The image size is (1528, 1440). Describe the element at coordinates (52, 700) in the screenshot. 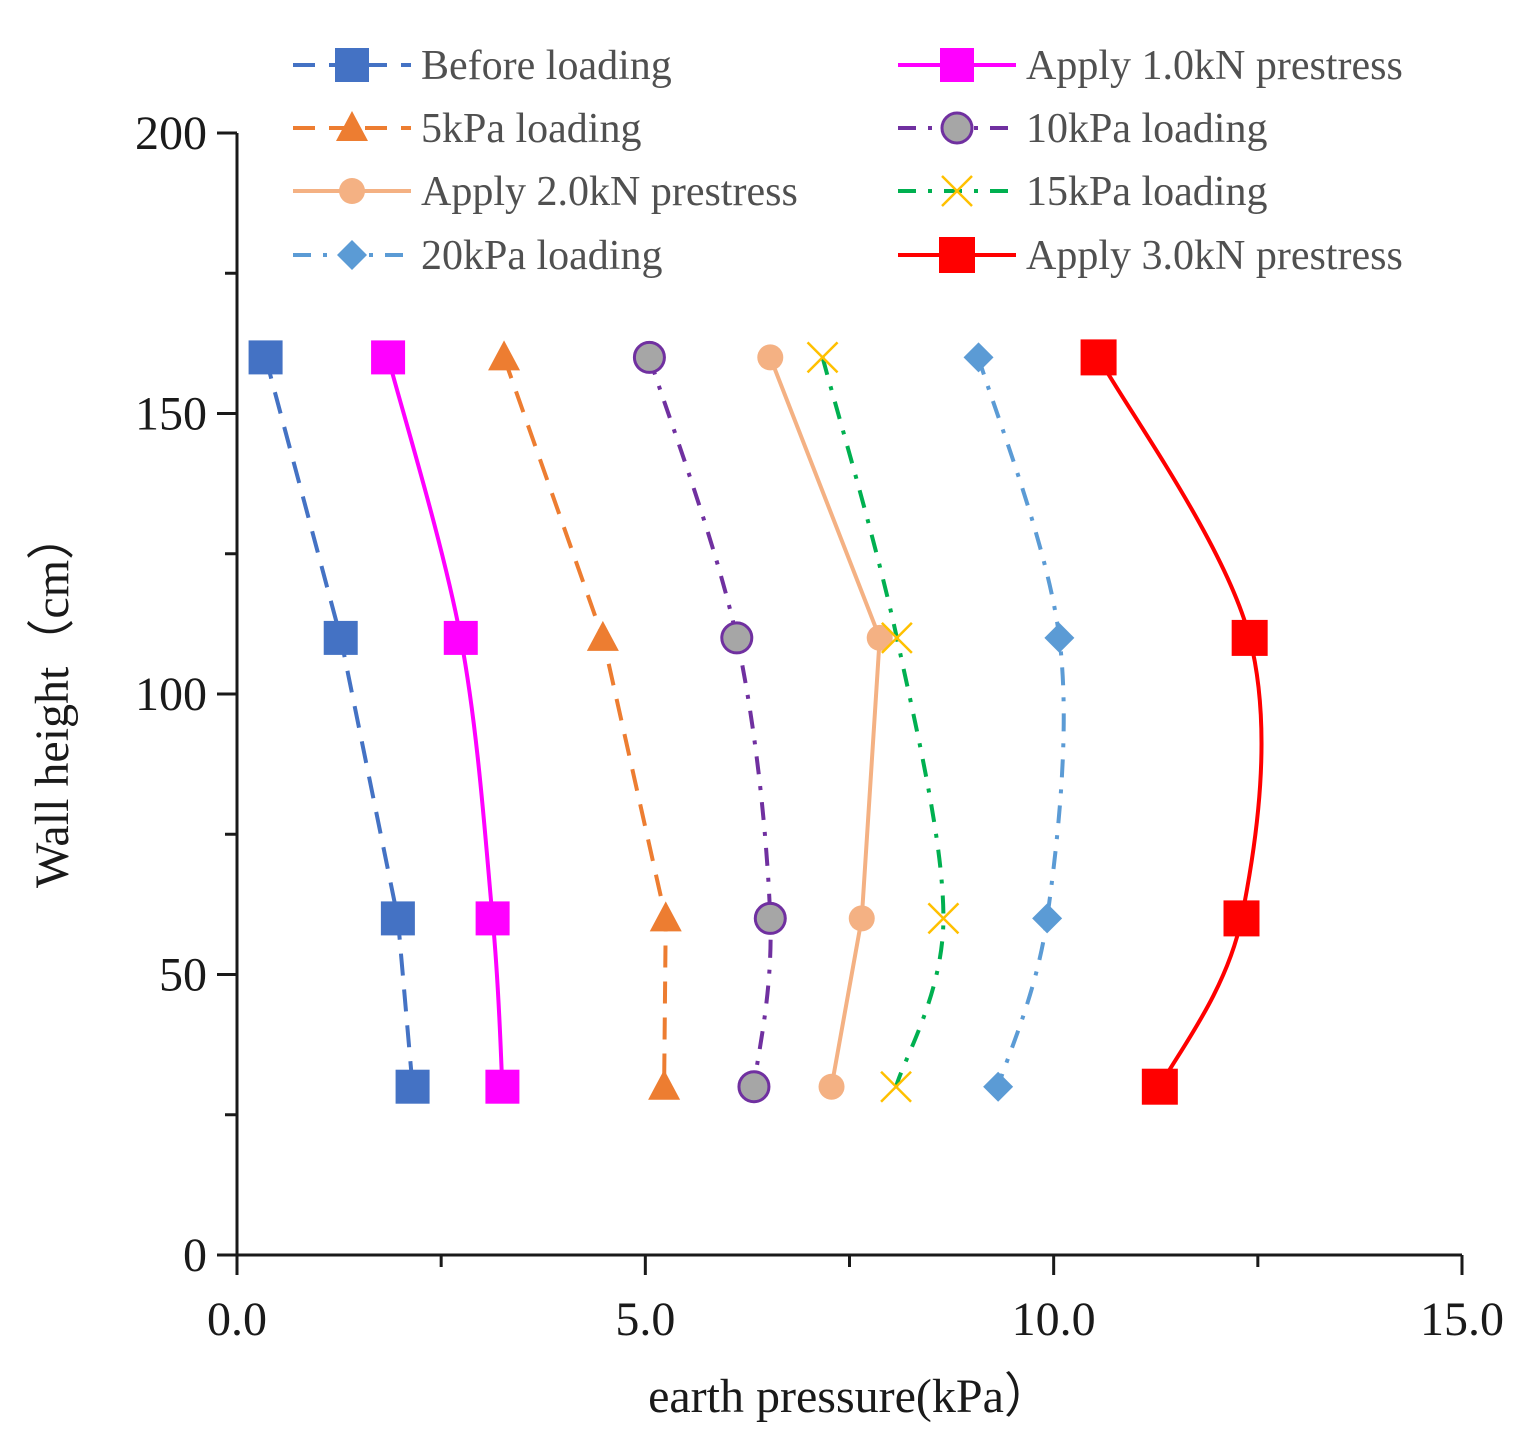

I see `y-axis-title: Wall height（cm）` at that location.